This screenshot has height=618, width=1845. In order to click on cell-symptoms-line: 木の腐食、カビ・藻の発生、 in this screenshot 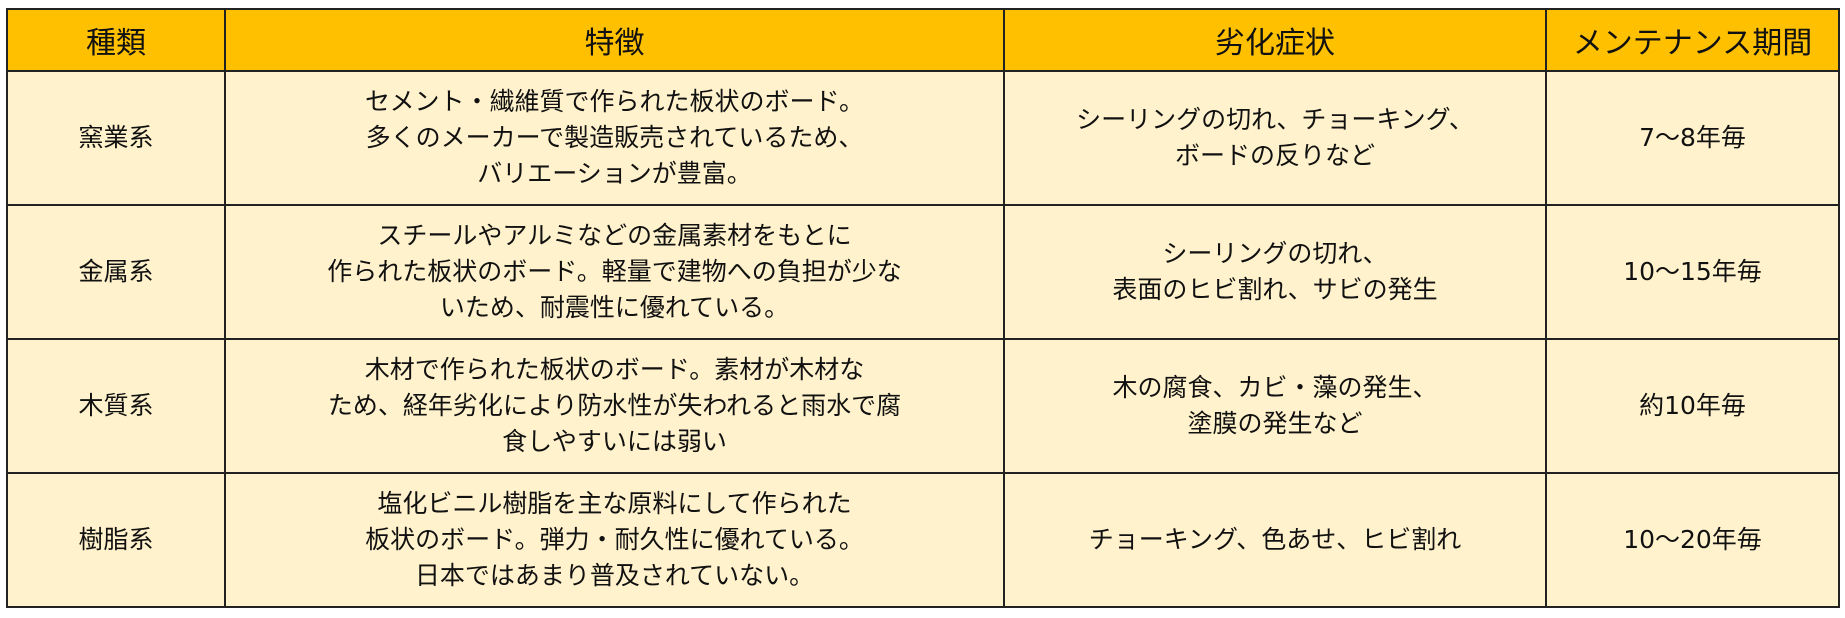, I will do `click(1275, 387)`.